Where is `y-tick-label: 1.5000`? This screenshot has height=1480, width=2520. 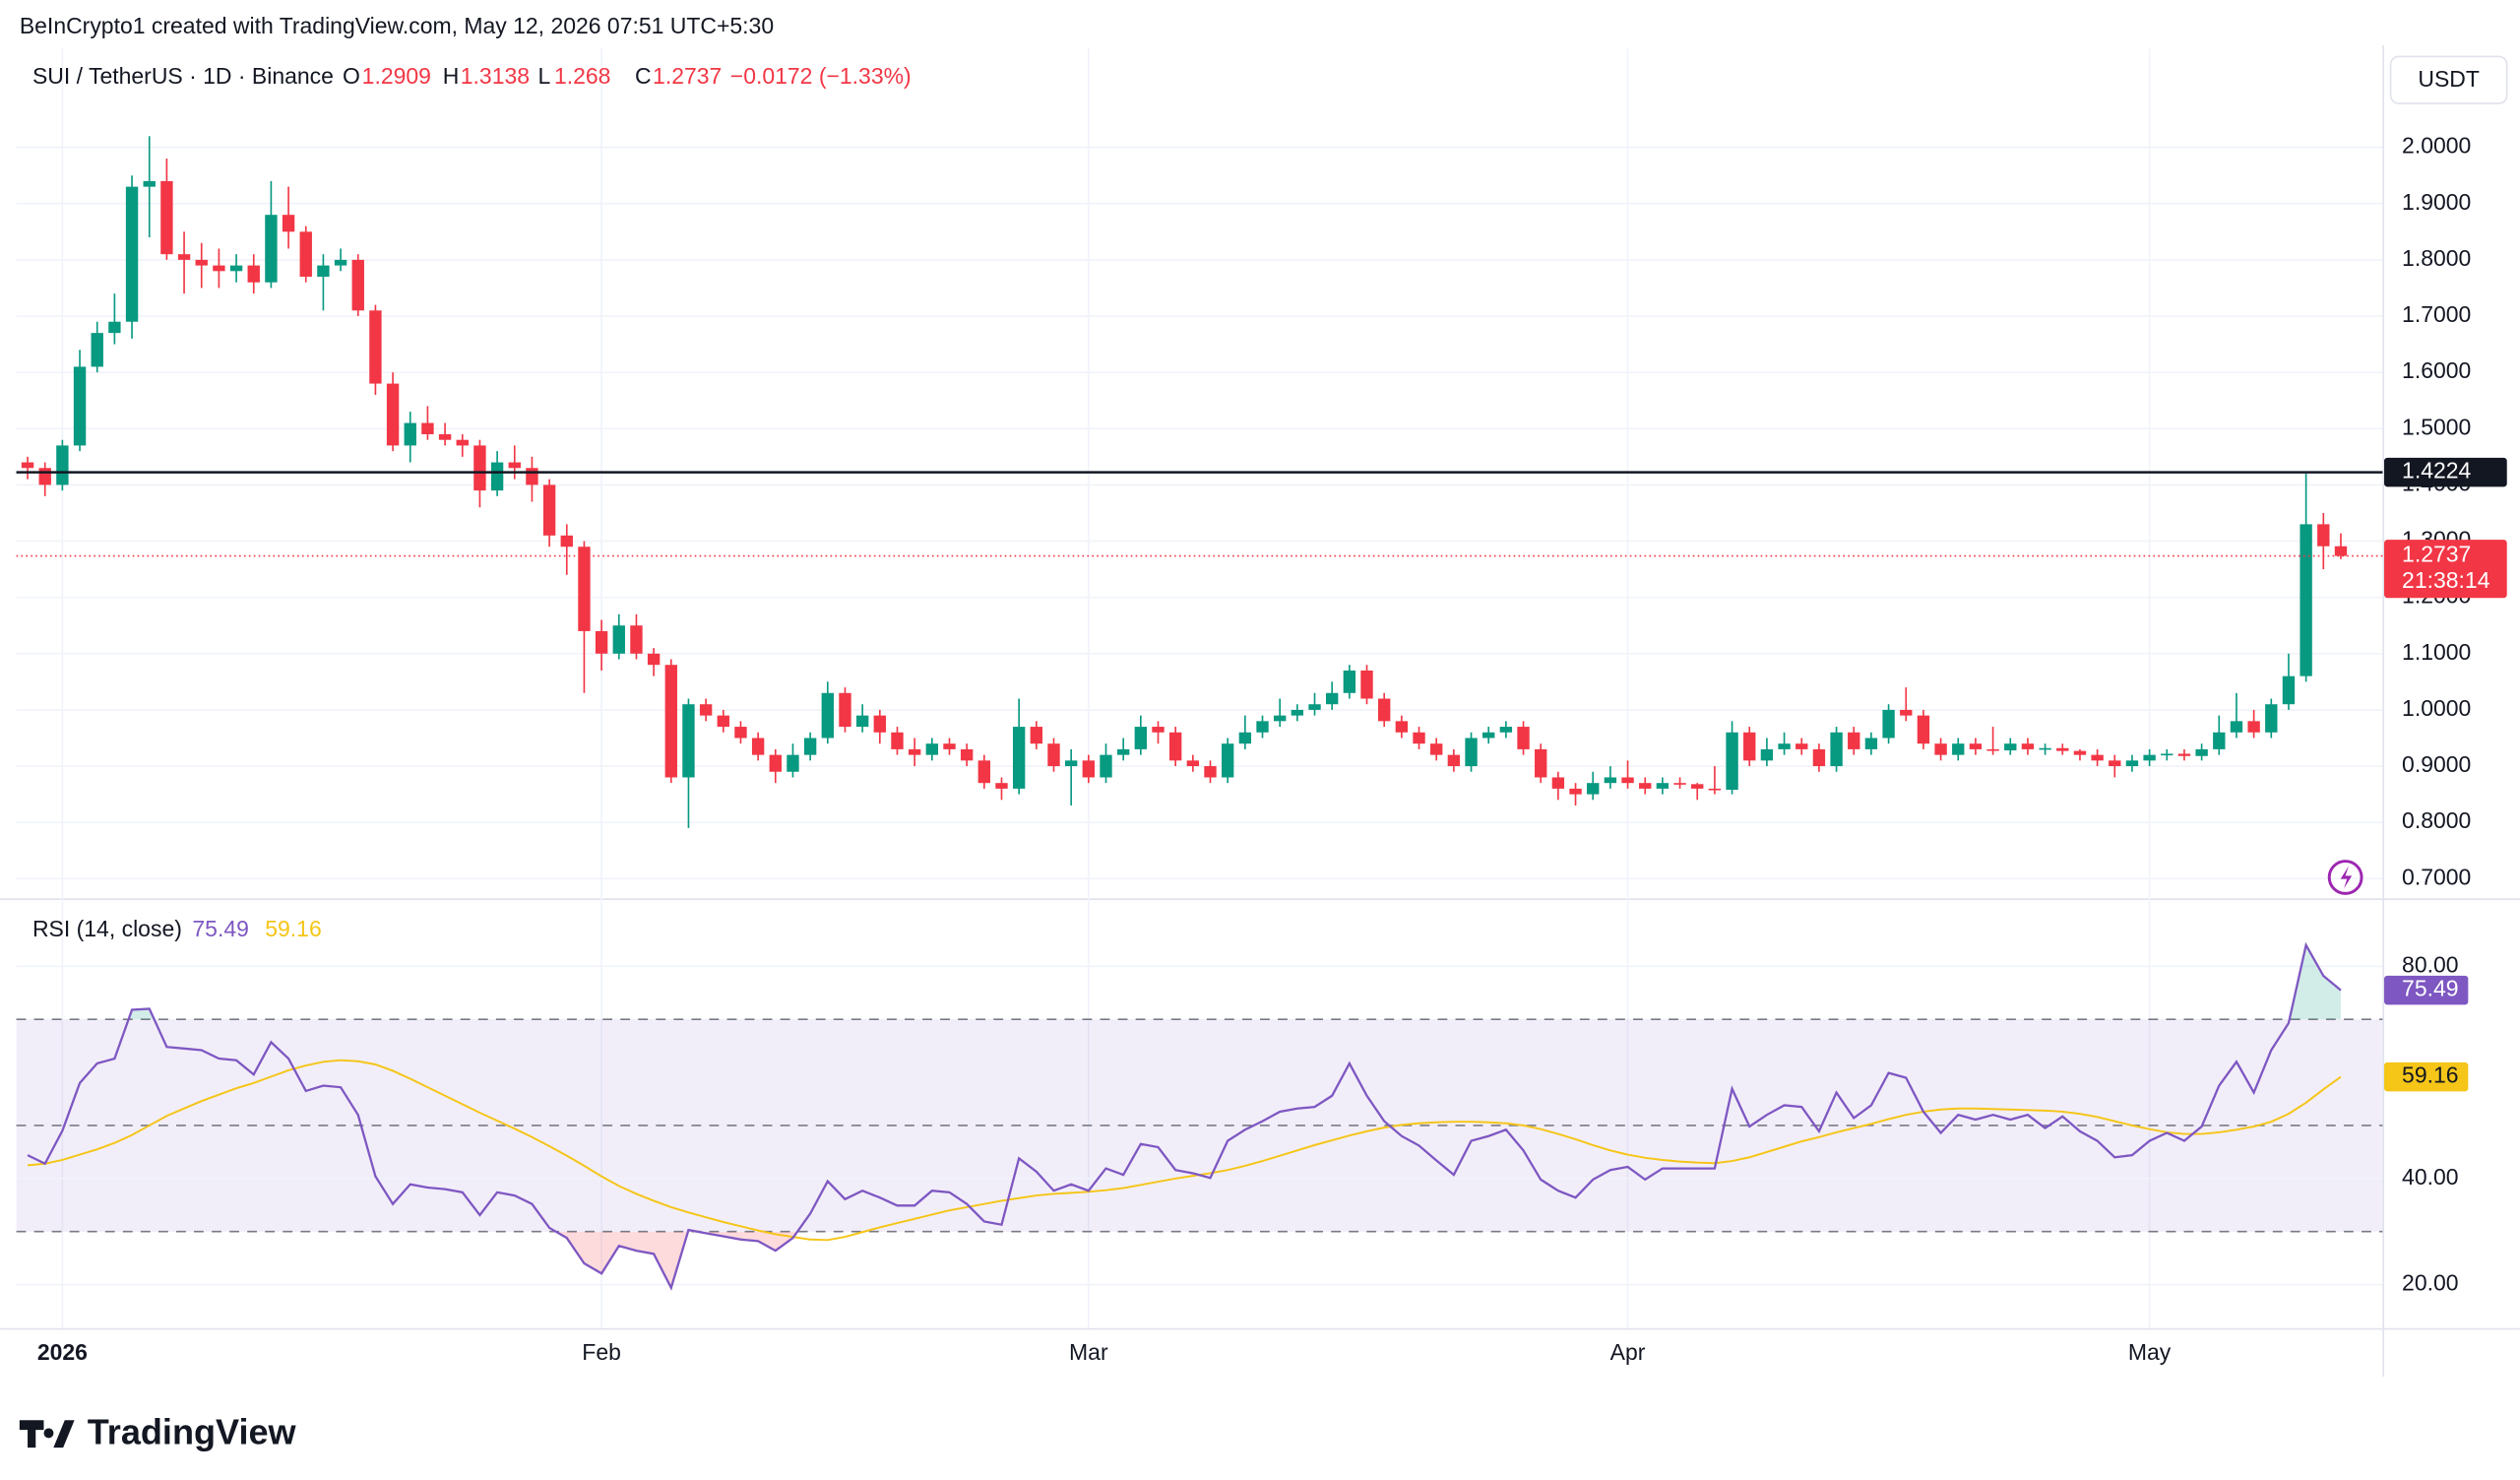
y-tick-label: 1.5000 is located at coordinates (2436, 426).